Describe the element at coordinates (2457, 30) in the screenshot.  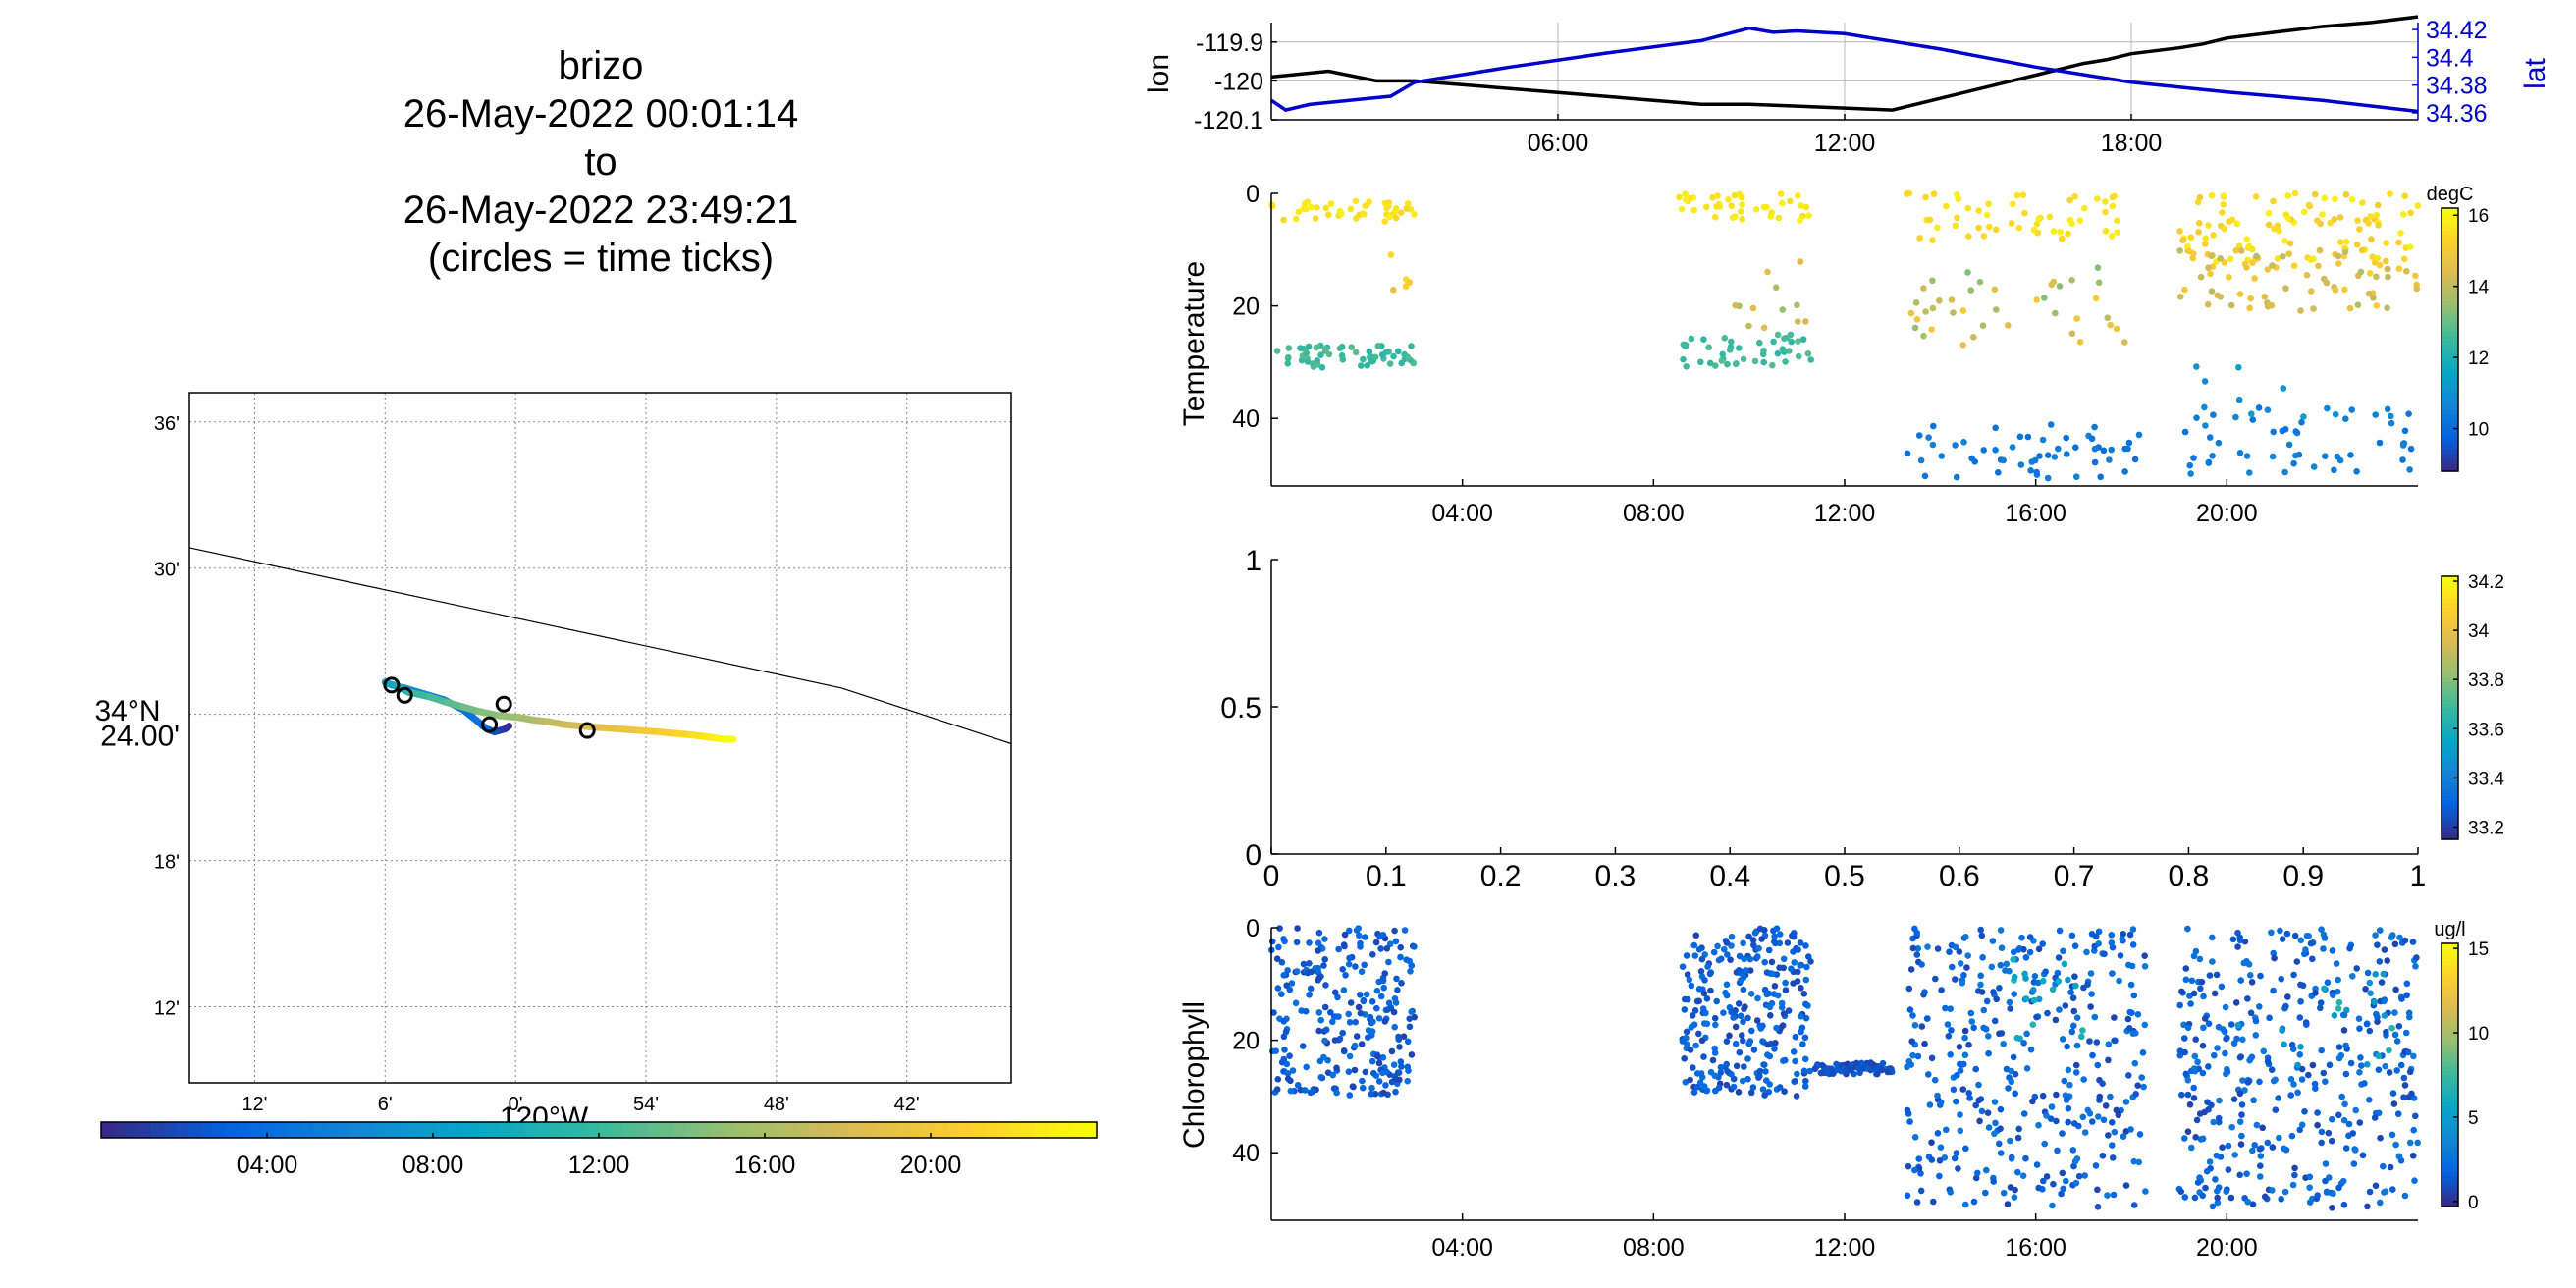
I see `lat-tick-label: 34.42` at that location.